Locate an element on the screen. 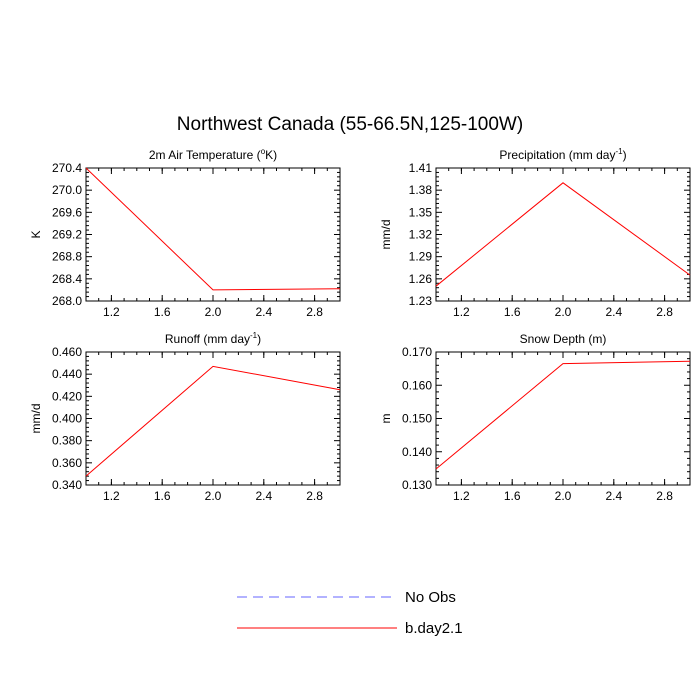 This screenshot has height=700, width=700. panel-title-text: 2m Air Temperature ( is located at coordinates (205, 155).